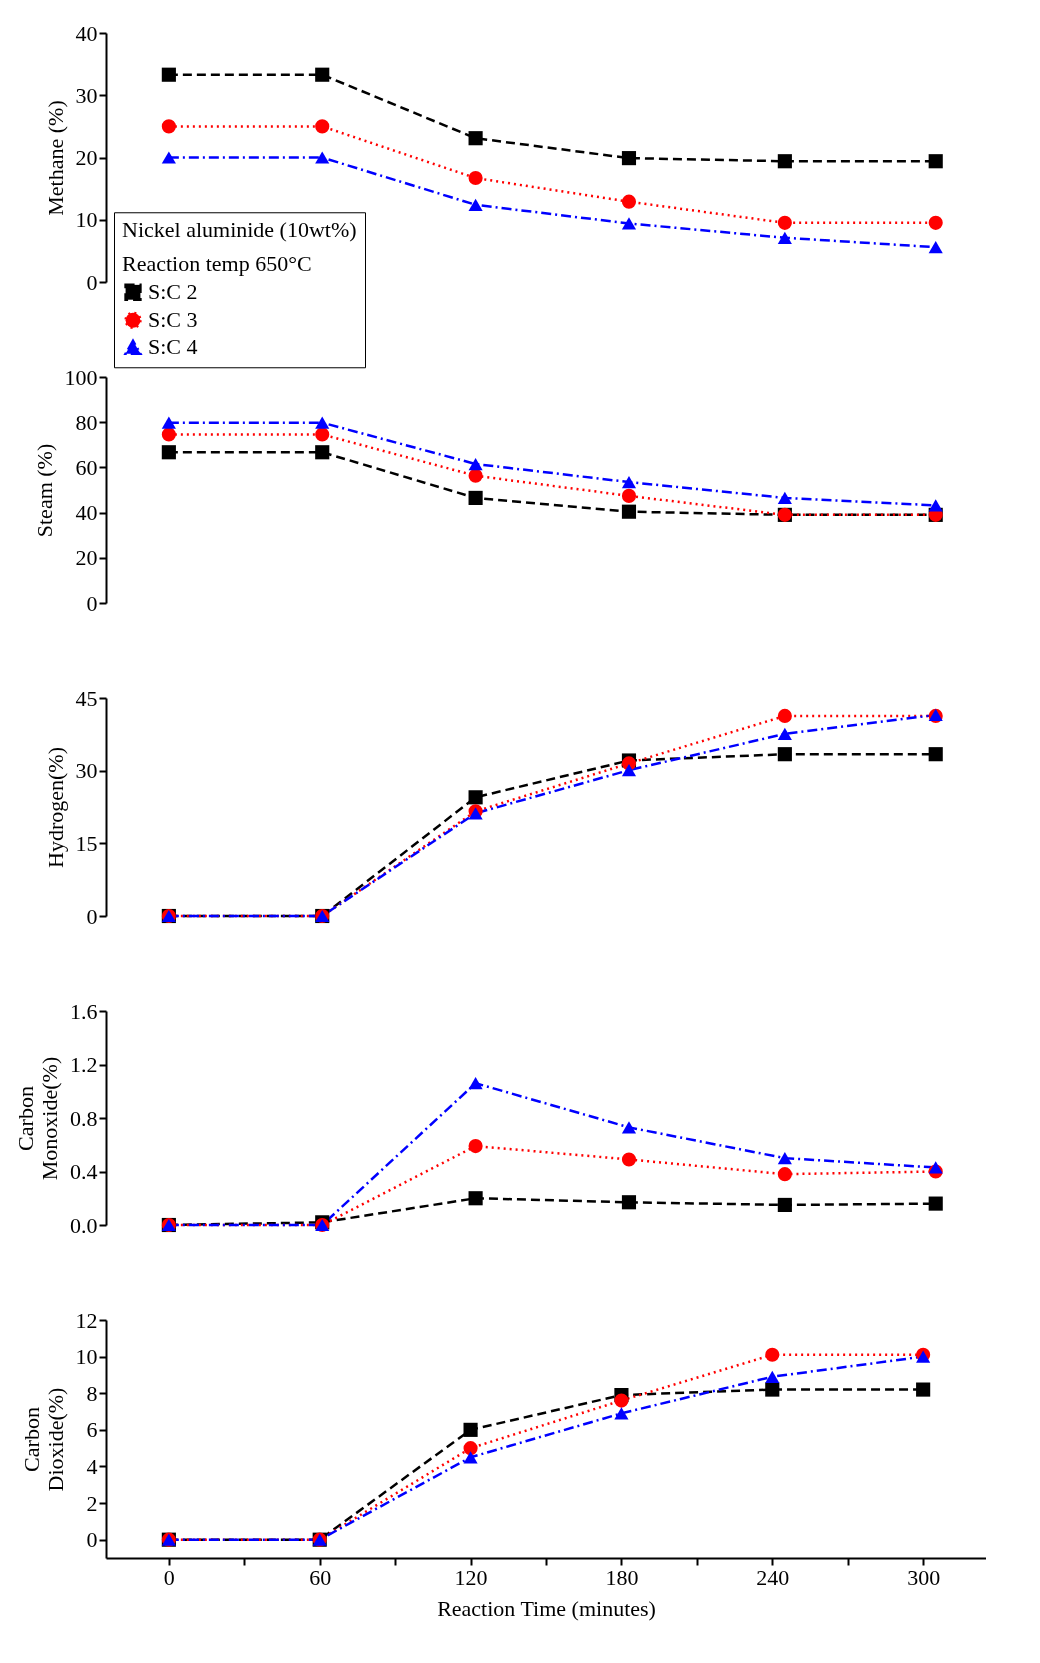 The width and height of the screenshot is (1040, 1663). What do you see at coordinates (86, 843) in the screenshot?
I see `y-tick-label: 15` at bounding box center [86, 843].